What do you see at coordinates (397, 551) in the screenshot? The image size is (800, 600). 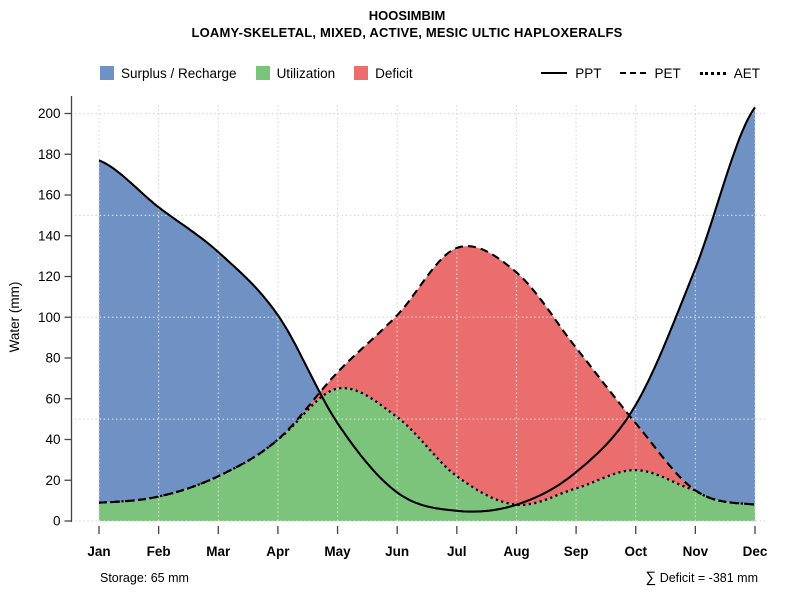 I see `month-label: Jun` at bounding box center [397, 551].